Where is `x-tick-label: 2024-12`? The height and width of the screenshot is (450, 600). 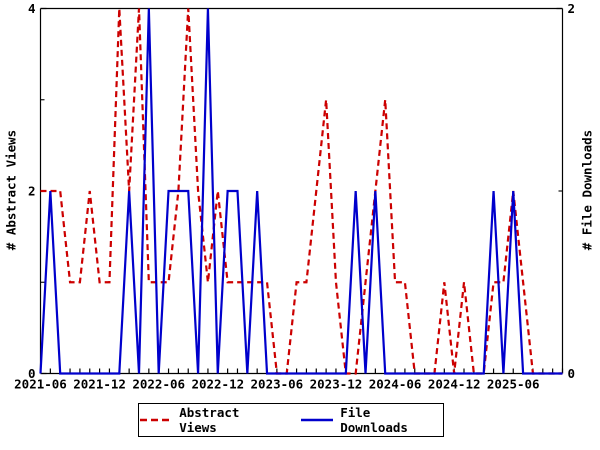 x-tick-label: 2024-12 is located at coordinates (454, 384).